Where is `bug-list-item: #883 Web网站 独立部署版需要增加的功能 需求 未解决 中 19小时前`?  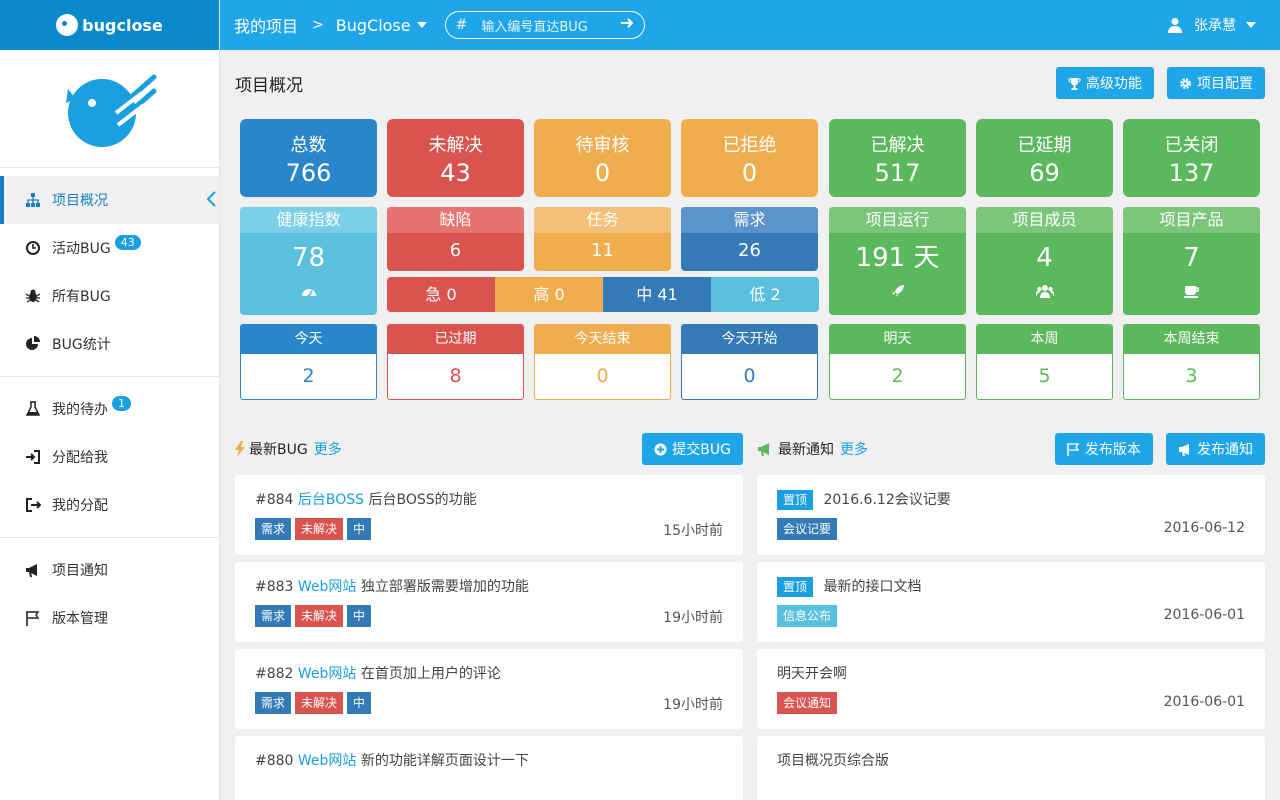 bug-list-item: #883 Web网站 独立部署版需要增加的功能 需求 未解决 中 19小时前 is located at coordinates (489, 602).